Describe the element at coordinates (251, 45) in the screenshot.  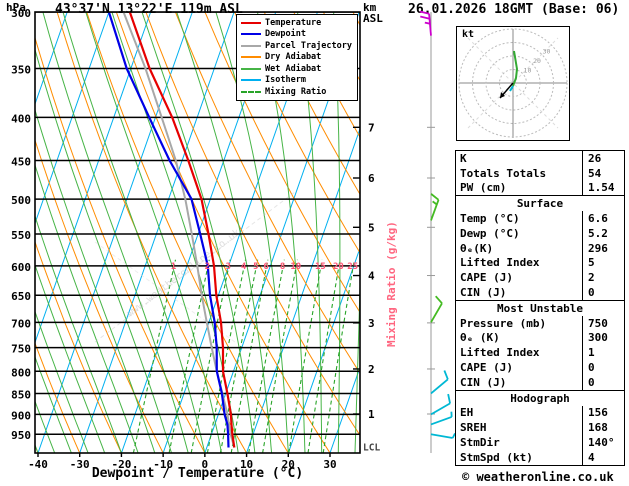
I see `legend-swatch-parcel-trajectory` at that location.